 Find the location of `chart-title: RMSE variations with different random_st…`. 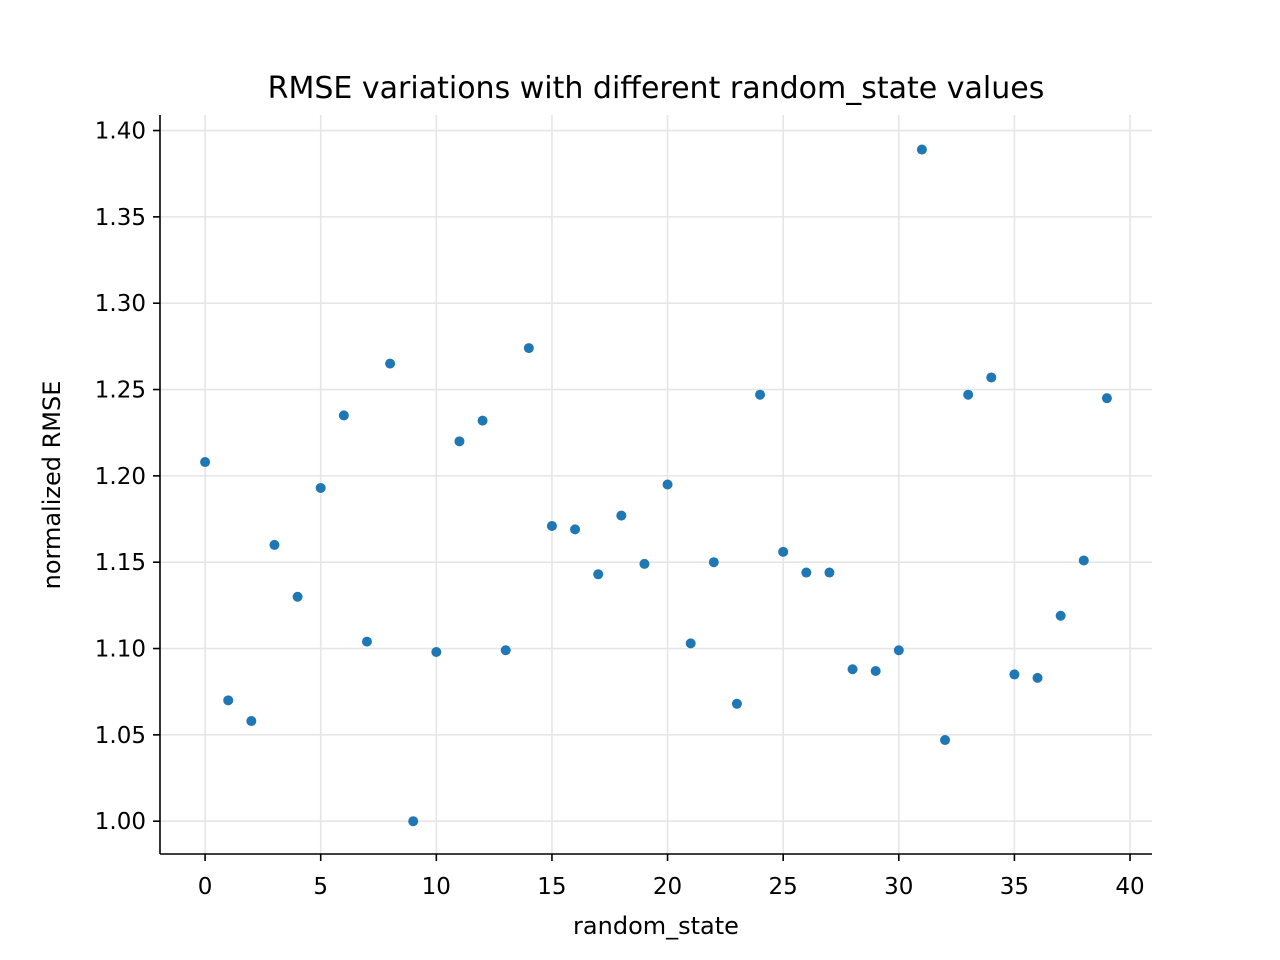

chart-title: RMSE variations with different random_st… is located at coordinates (656, 88).